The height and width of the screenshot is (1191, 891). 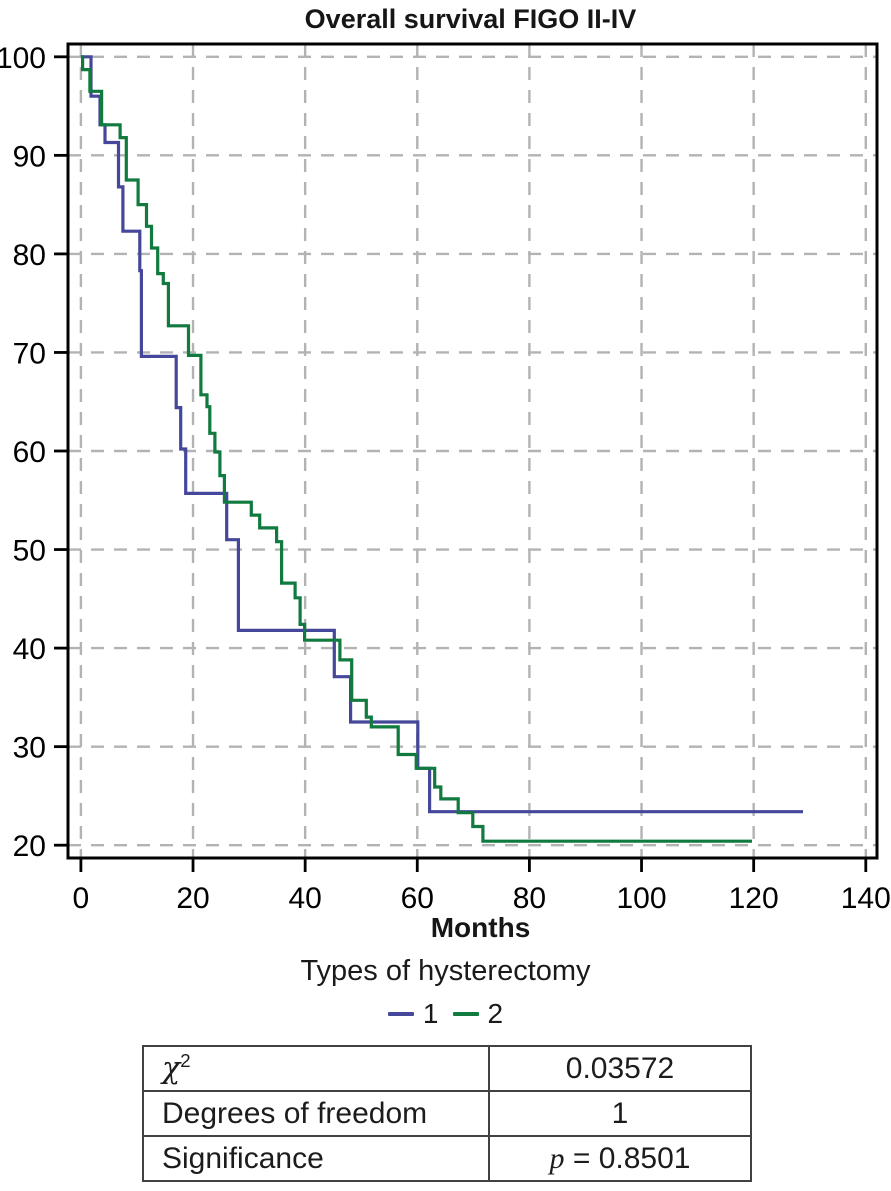 What do you see at coordinates (29, 846) in the screenshot?
I see `y-tick-label: 20` at bounding box center [29, 846].